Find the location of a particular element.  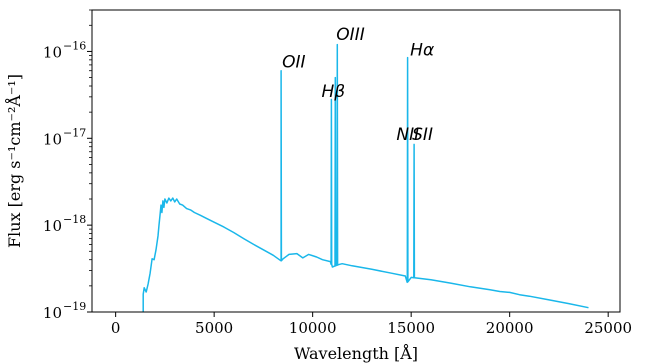

x-tick-label: 15000 is located at coordinates (411, 328).